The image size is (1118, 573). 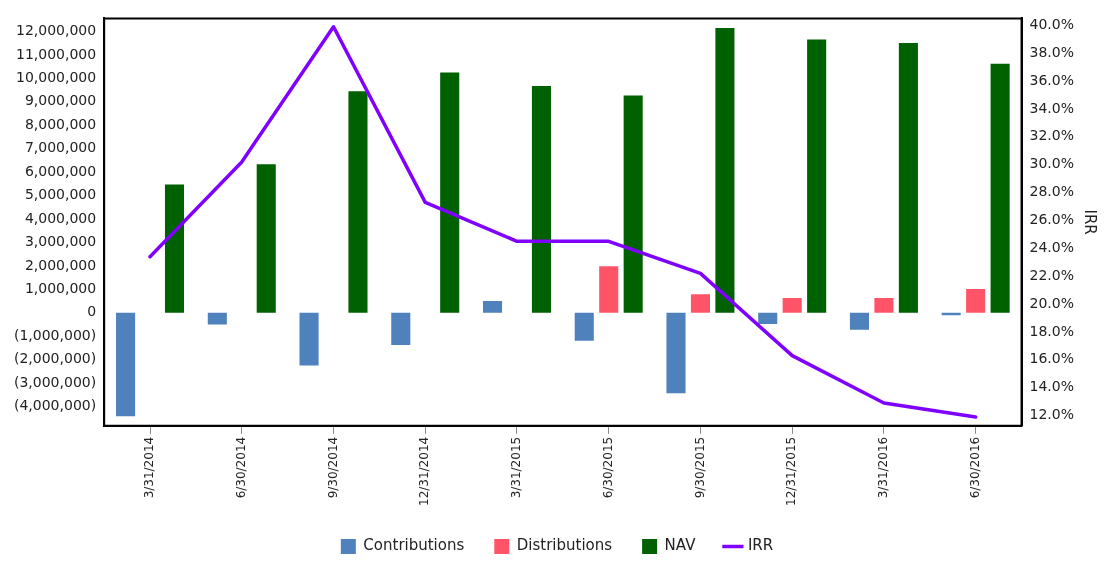 What do you see at coordinates (424, 471) in the screenshot?
I see `x-tick-label: 12/31/2014` at bounding box center [424, 471].